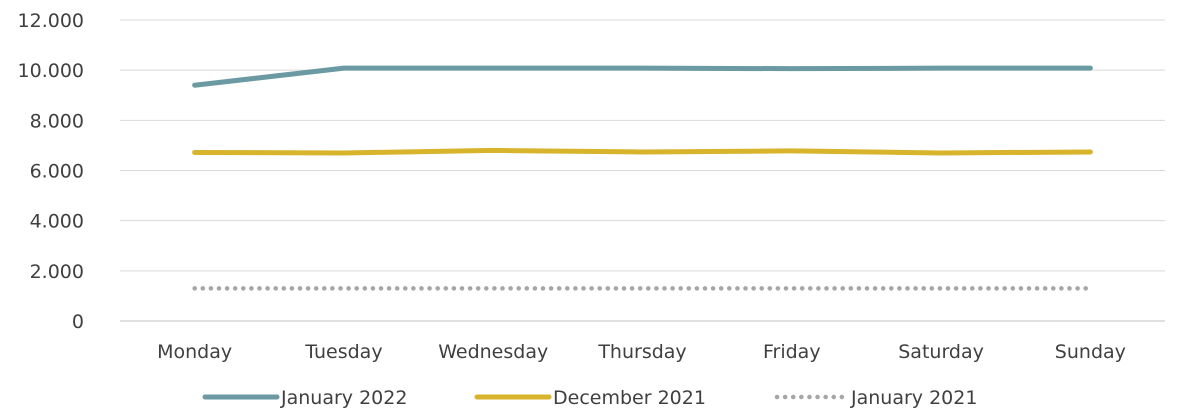 Image resolution: width=1187 pixels, height=418 pixels. I want to click on y-tick-label: 0, so click(78, 322).